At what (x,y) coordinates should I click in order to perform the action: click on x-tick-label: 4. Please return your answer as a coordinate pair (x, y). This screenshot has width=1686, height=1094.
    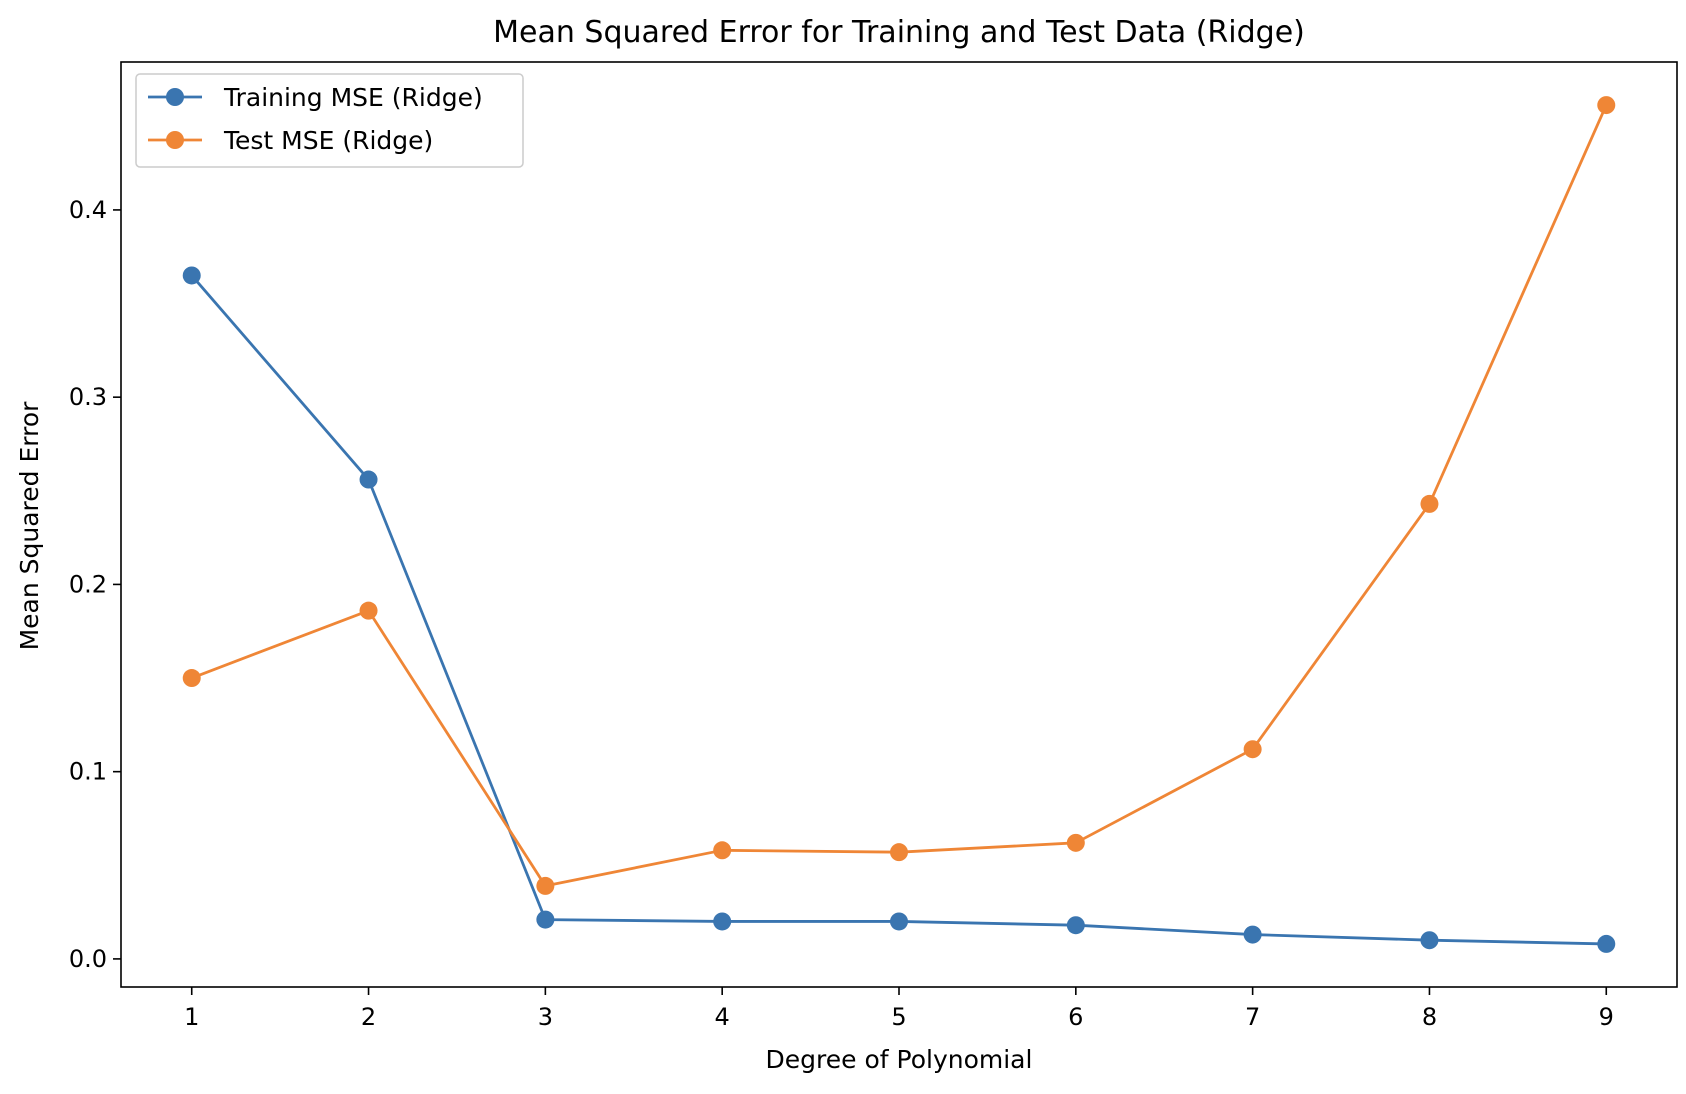
    Looking at the image, I should click on (722, 1017).